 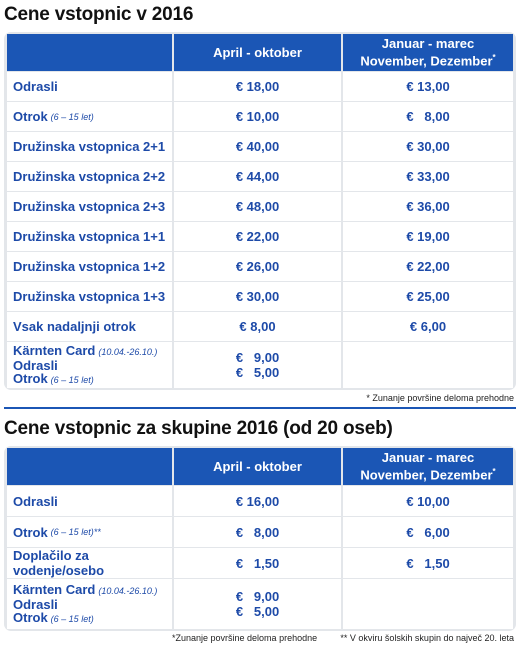 I want to click on table-row: Doplačilo za vodenje/osebo € 1,50 € 1,50, so click(x=260, y=563).